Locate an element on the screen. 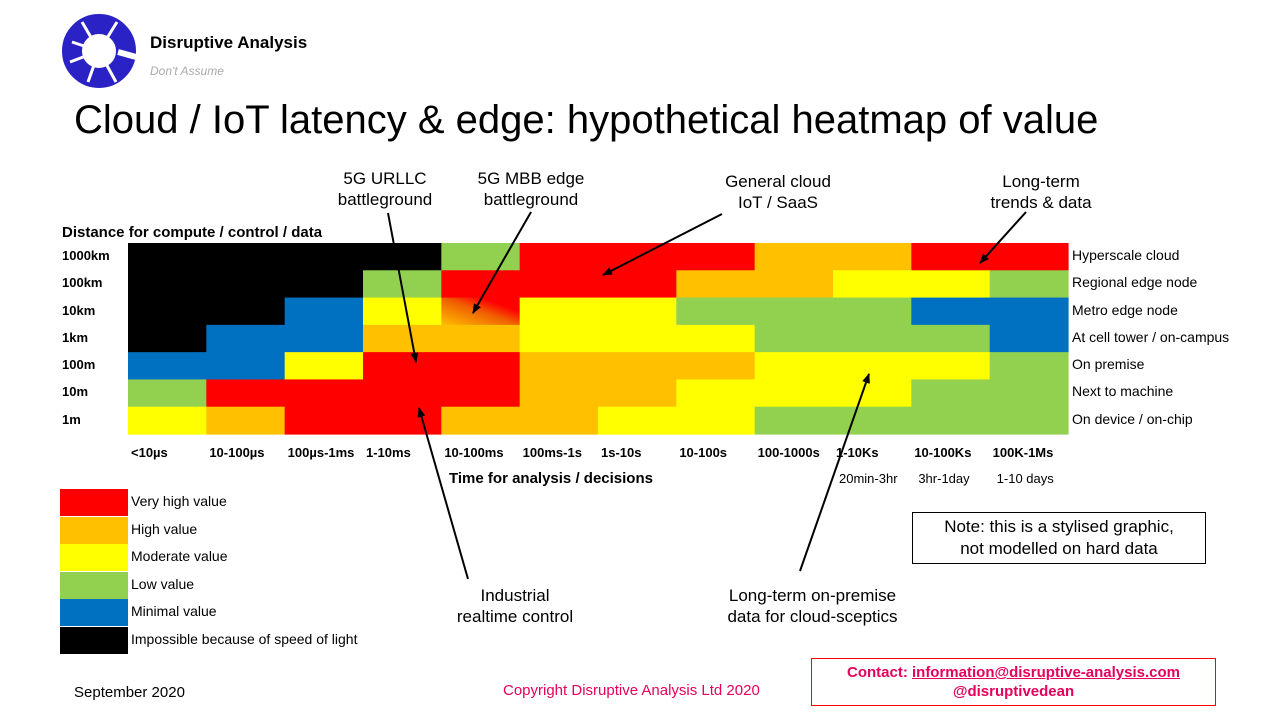 The height and width of the screenshot is (720, 1280). row-description: Next to machine is located at coordinates (1123, 391).